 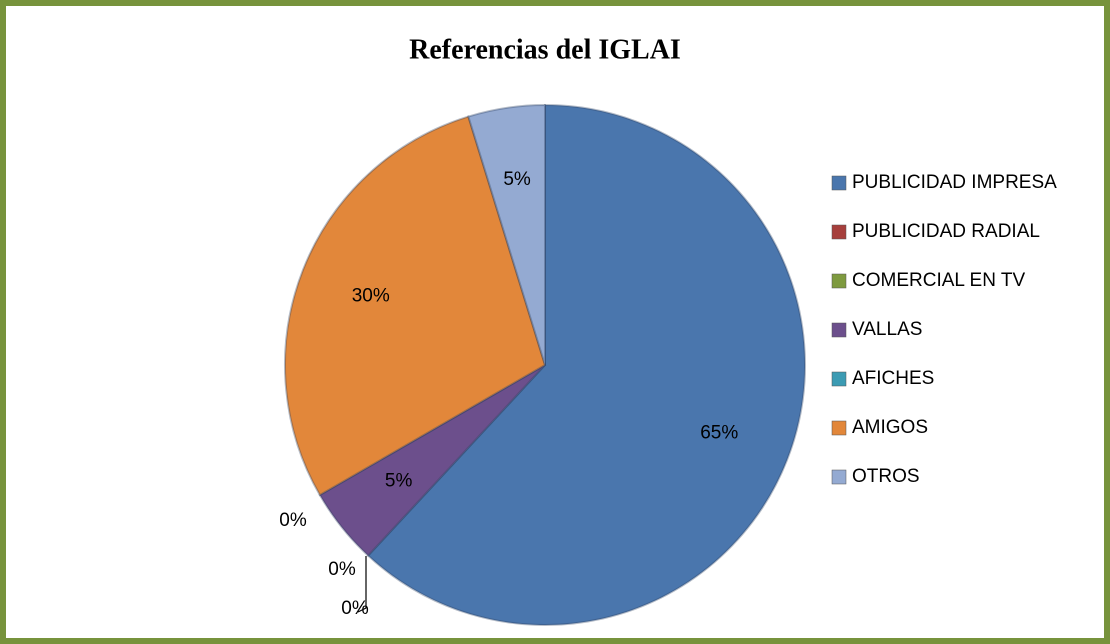 What do you see at coordinates (719, 432) in the screenshot?
I see `data-label: 65%` at bounding box center [719, 432].